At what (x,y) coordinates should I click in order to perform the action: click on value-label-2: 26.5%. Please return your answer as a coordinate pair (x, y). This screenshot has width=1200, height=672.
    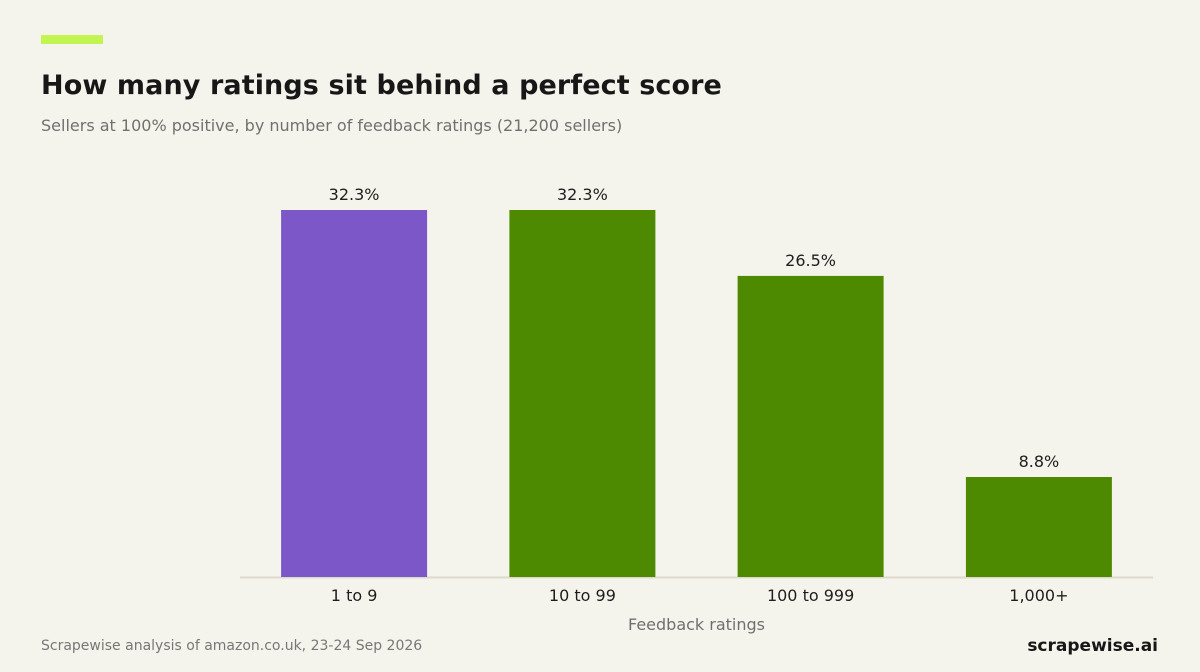
    Looking at the image, I should click on (810, 260).